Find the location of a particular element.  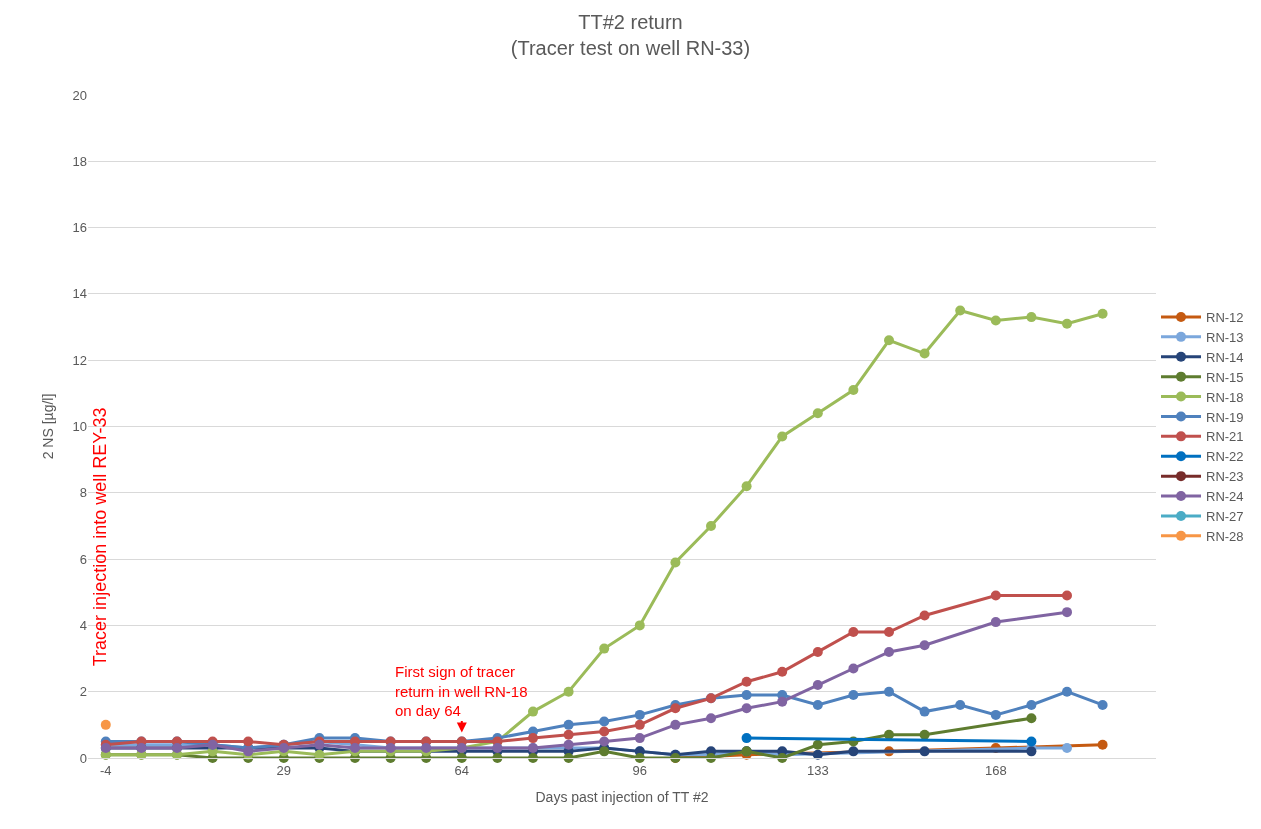

x-tick-label: 64 is located at coordinates (462, 770).